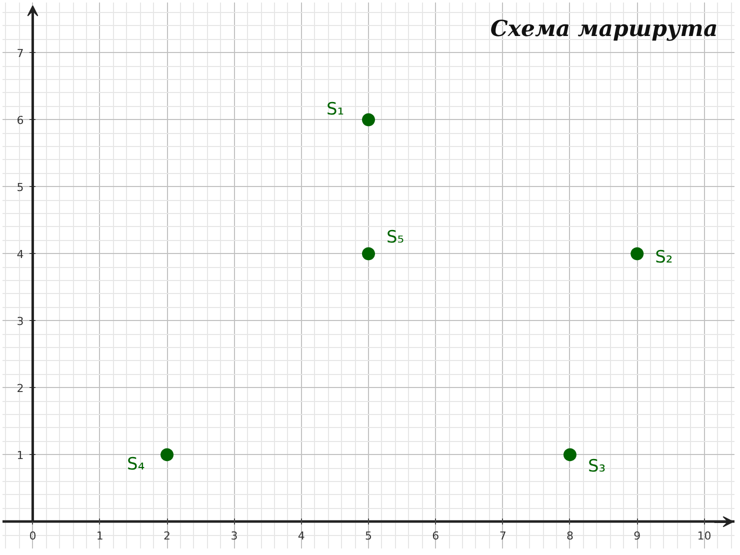  What do you see at coordinates (597, 466) in the screenshot?
I see `annotation: S₃` at bounding box center [597, 466].